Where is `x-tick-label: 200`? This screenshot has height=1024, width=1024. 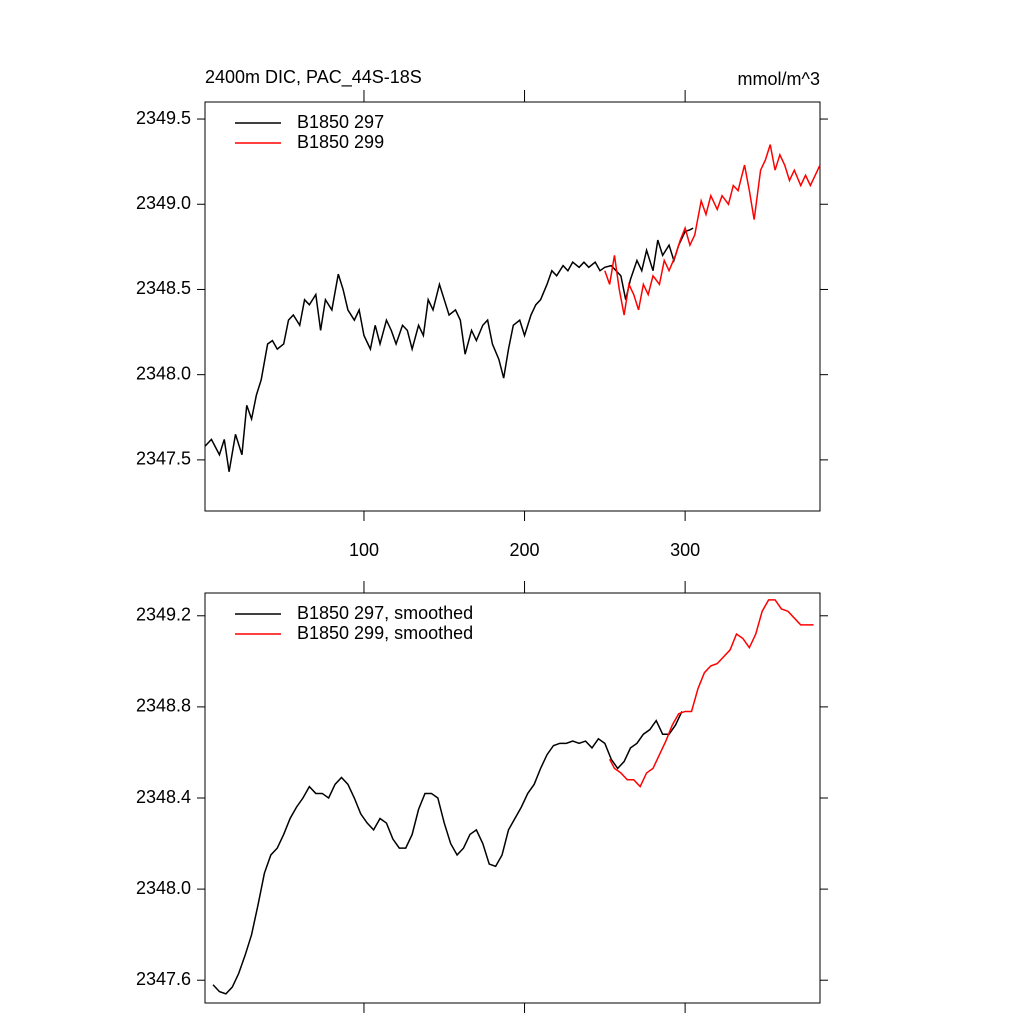
x-tick-label: 200 is located at coordinates (525, 550).